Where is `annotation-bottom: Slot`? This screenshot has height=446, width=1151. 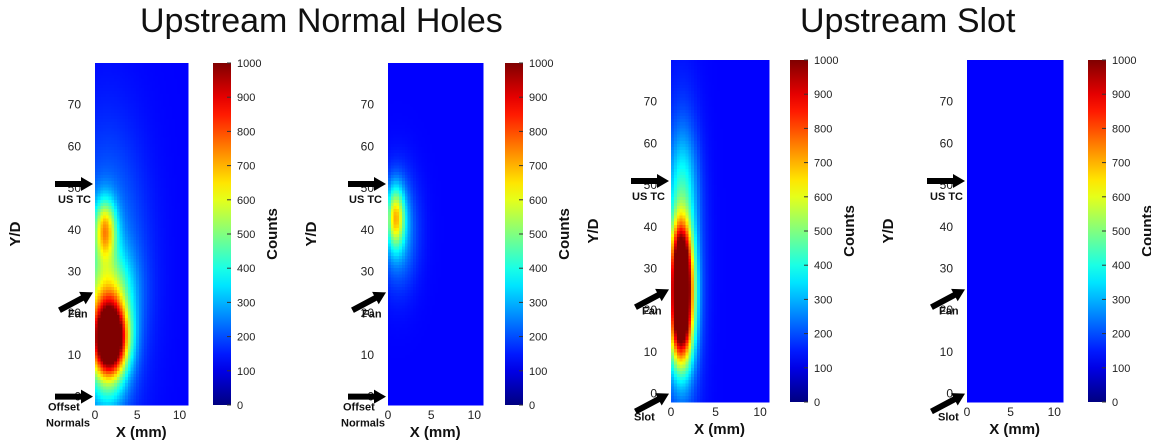 annotation-bottom: Slot is located at coordinates (644, 418).